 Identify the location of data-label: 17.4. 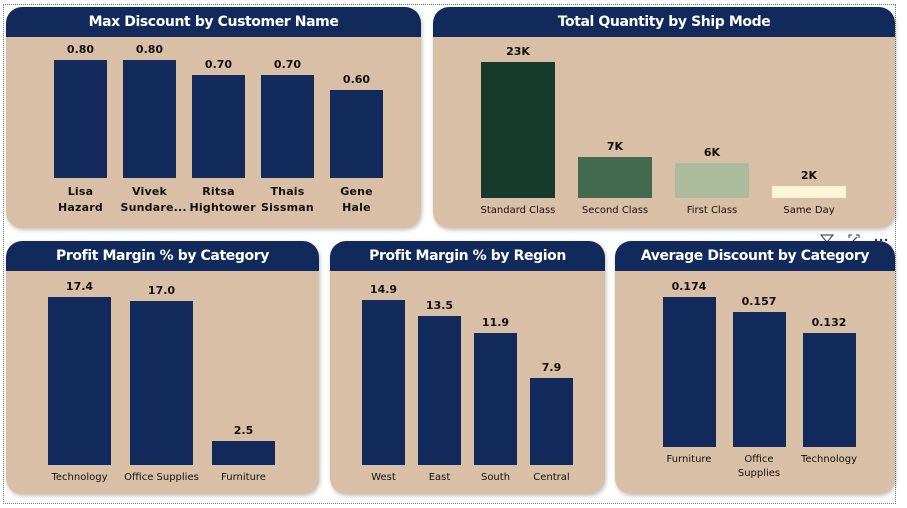
(79, 286).